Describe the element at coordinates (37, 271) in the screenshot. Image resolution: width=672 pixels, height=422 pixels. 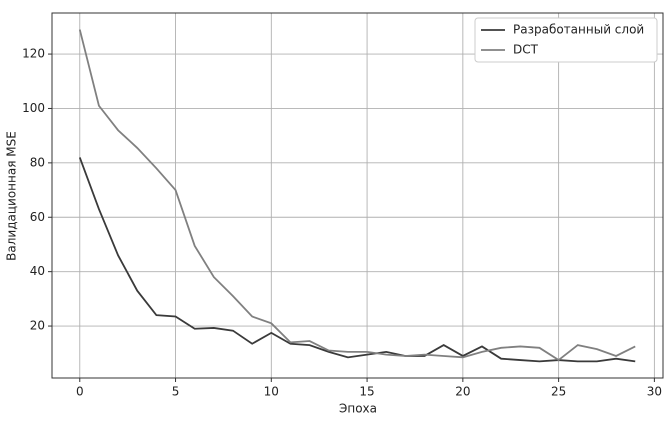
I see `y-tick-label: 40` at that location.